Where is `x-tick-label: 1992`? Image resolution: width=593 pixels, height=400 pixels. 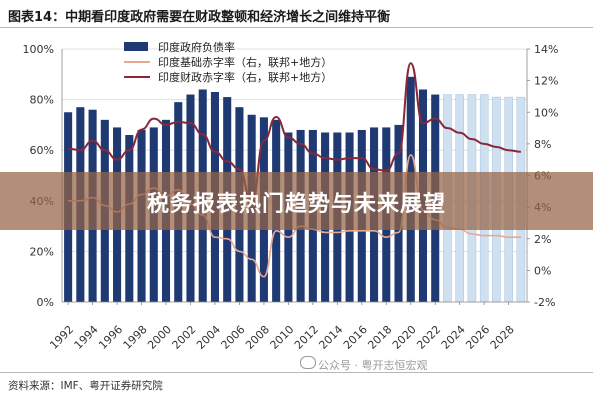
x-tick-label: 1992 is located at coordinates (61, 337).